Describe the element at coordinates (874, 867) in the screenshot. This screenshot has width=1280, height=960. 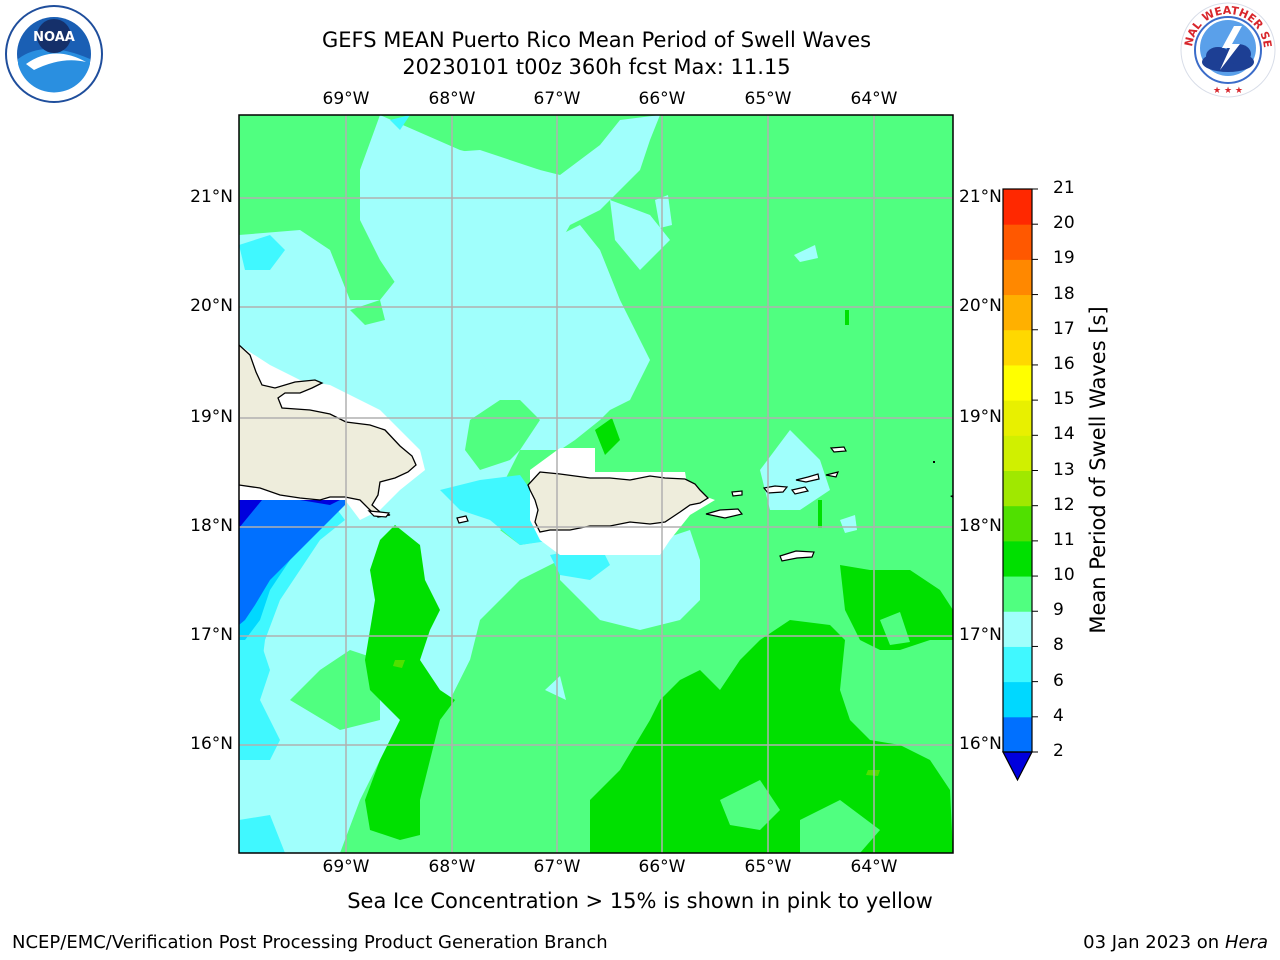
I see `lon-label-bottom: 64°W` at that location.